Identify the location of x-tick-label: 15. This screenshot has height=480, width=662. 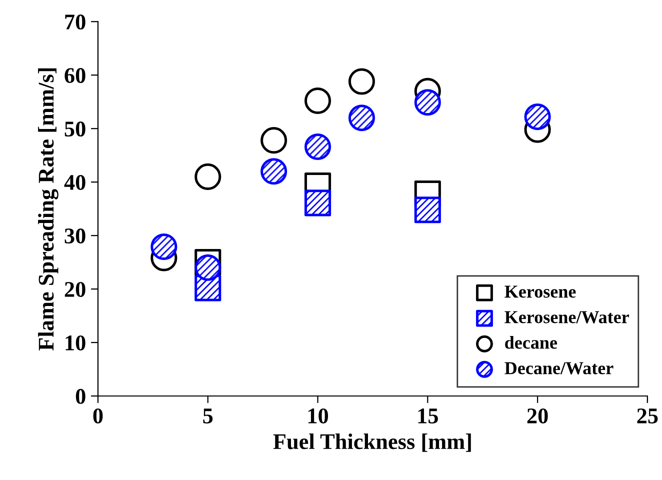
(428, 416).